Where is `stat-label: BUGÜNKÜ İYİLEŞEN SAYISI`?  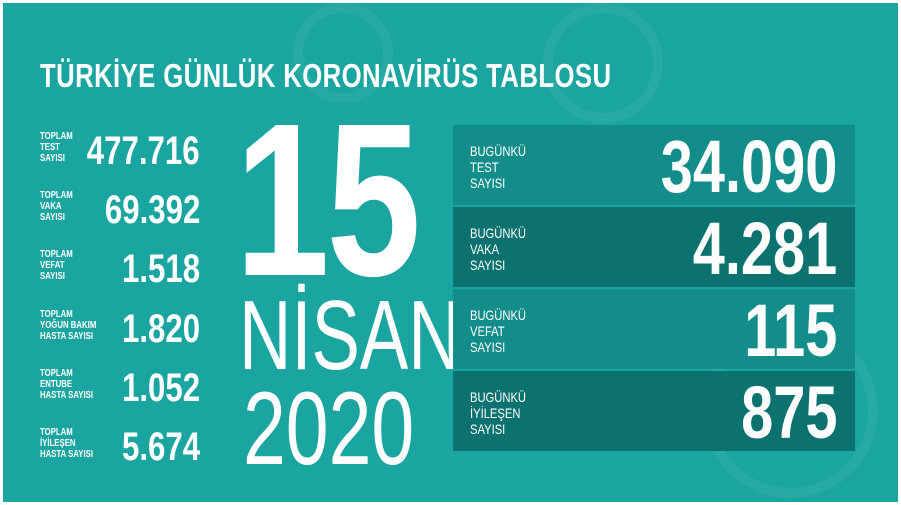
stat-label: BUGÜNKÜ İYİLEŞEN SAYISI is located at coordinates (498, 413).